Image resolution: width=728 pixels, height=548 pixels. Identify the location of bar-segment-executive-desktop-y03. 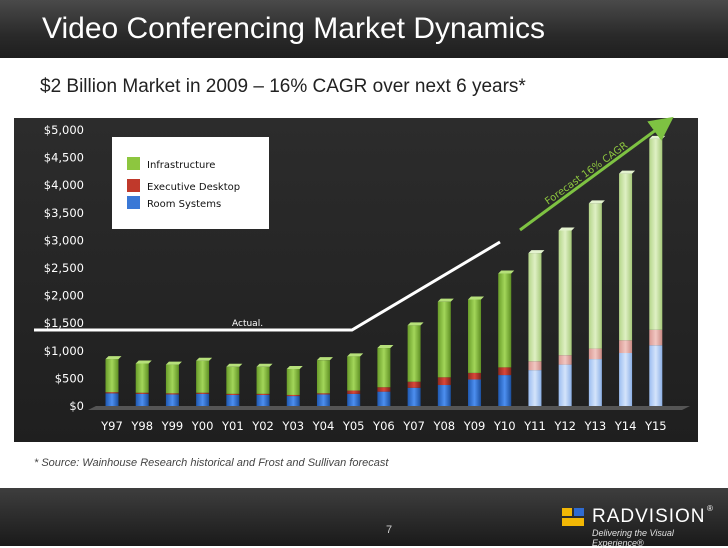
(293, 395).